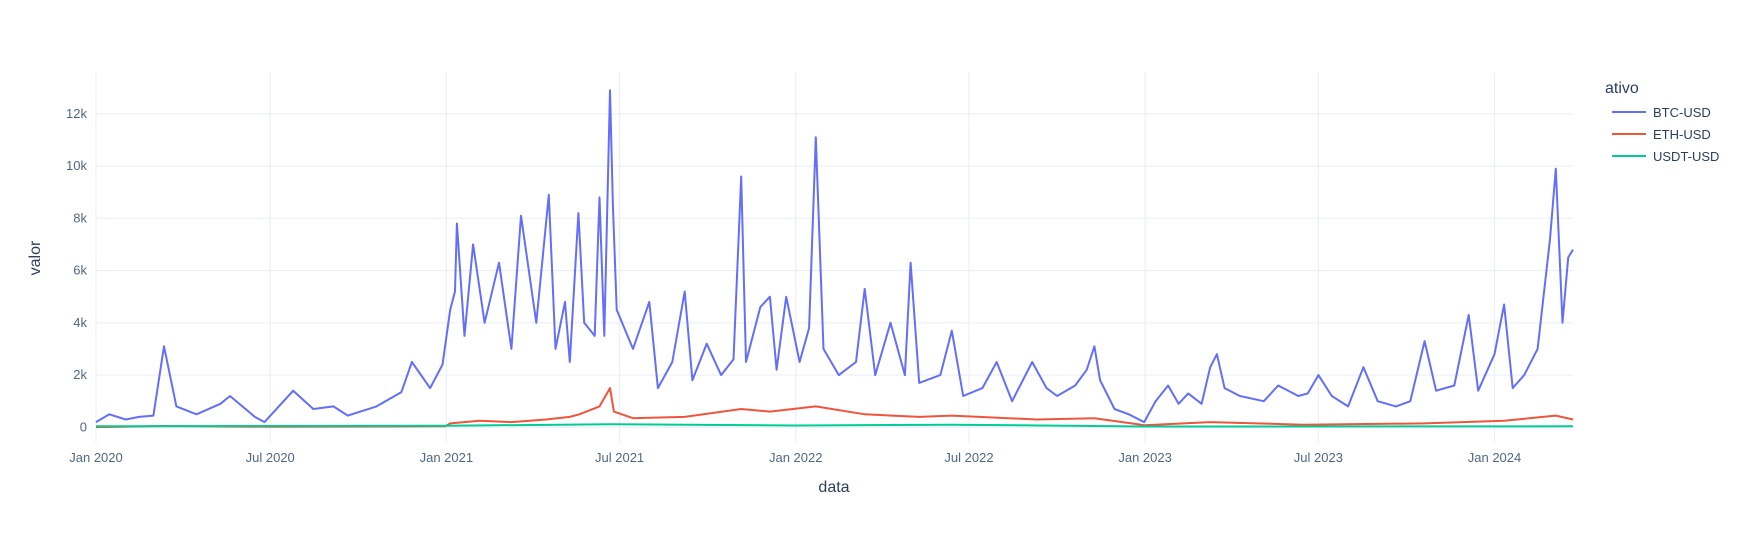 This screenshot has width=1750, height=539. I want to click on x-tick-label: Jul 2022, so click(968, 457).